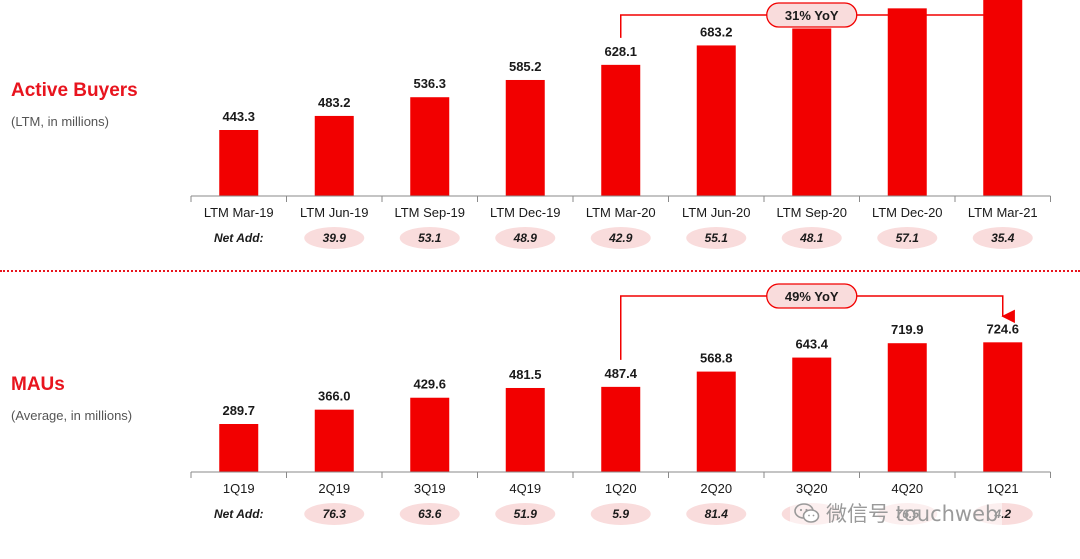 Image resolution: width=1080 pixels, height=559 pixels. I want to click on category-label-0: 1Q19, so click(239, 488).